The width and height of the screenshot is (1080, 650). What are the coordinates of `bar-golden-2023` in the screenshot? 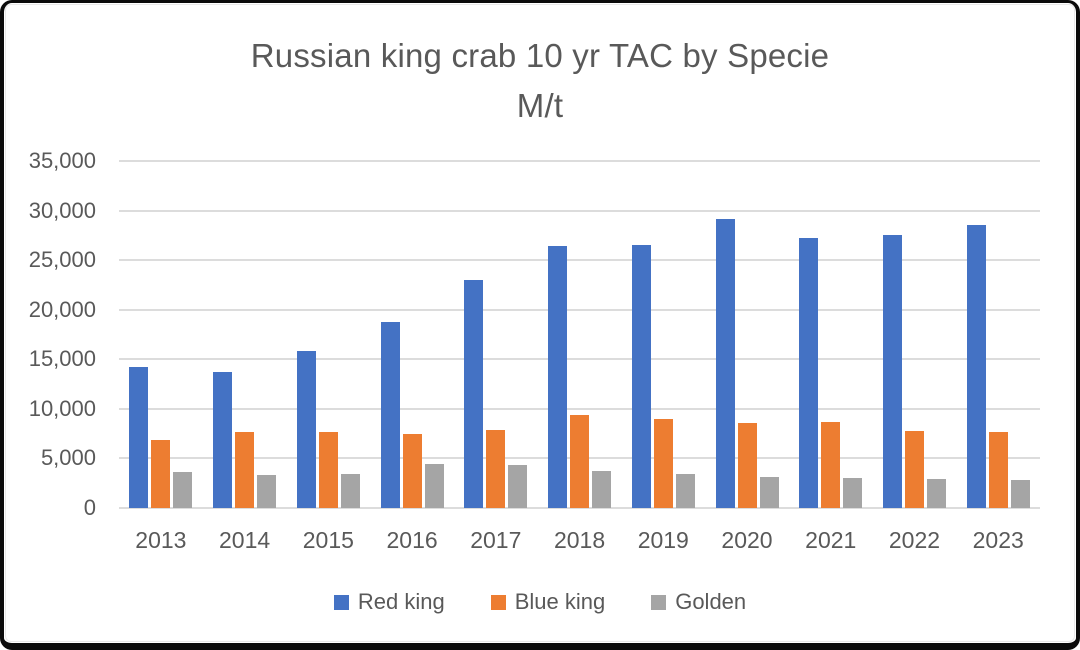 It's located at (1020, 494).